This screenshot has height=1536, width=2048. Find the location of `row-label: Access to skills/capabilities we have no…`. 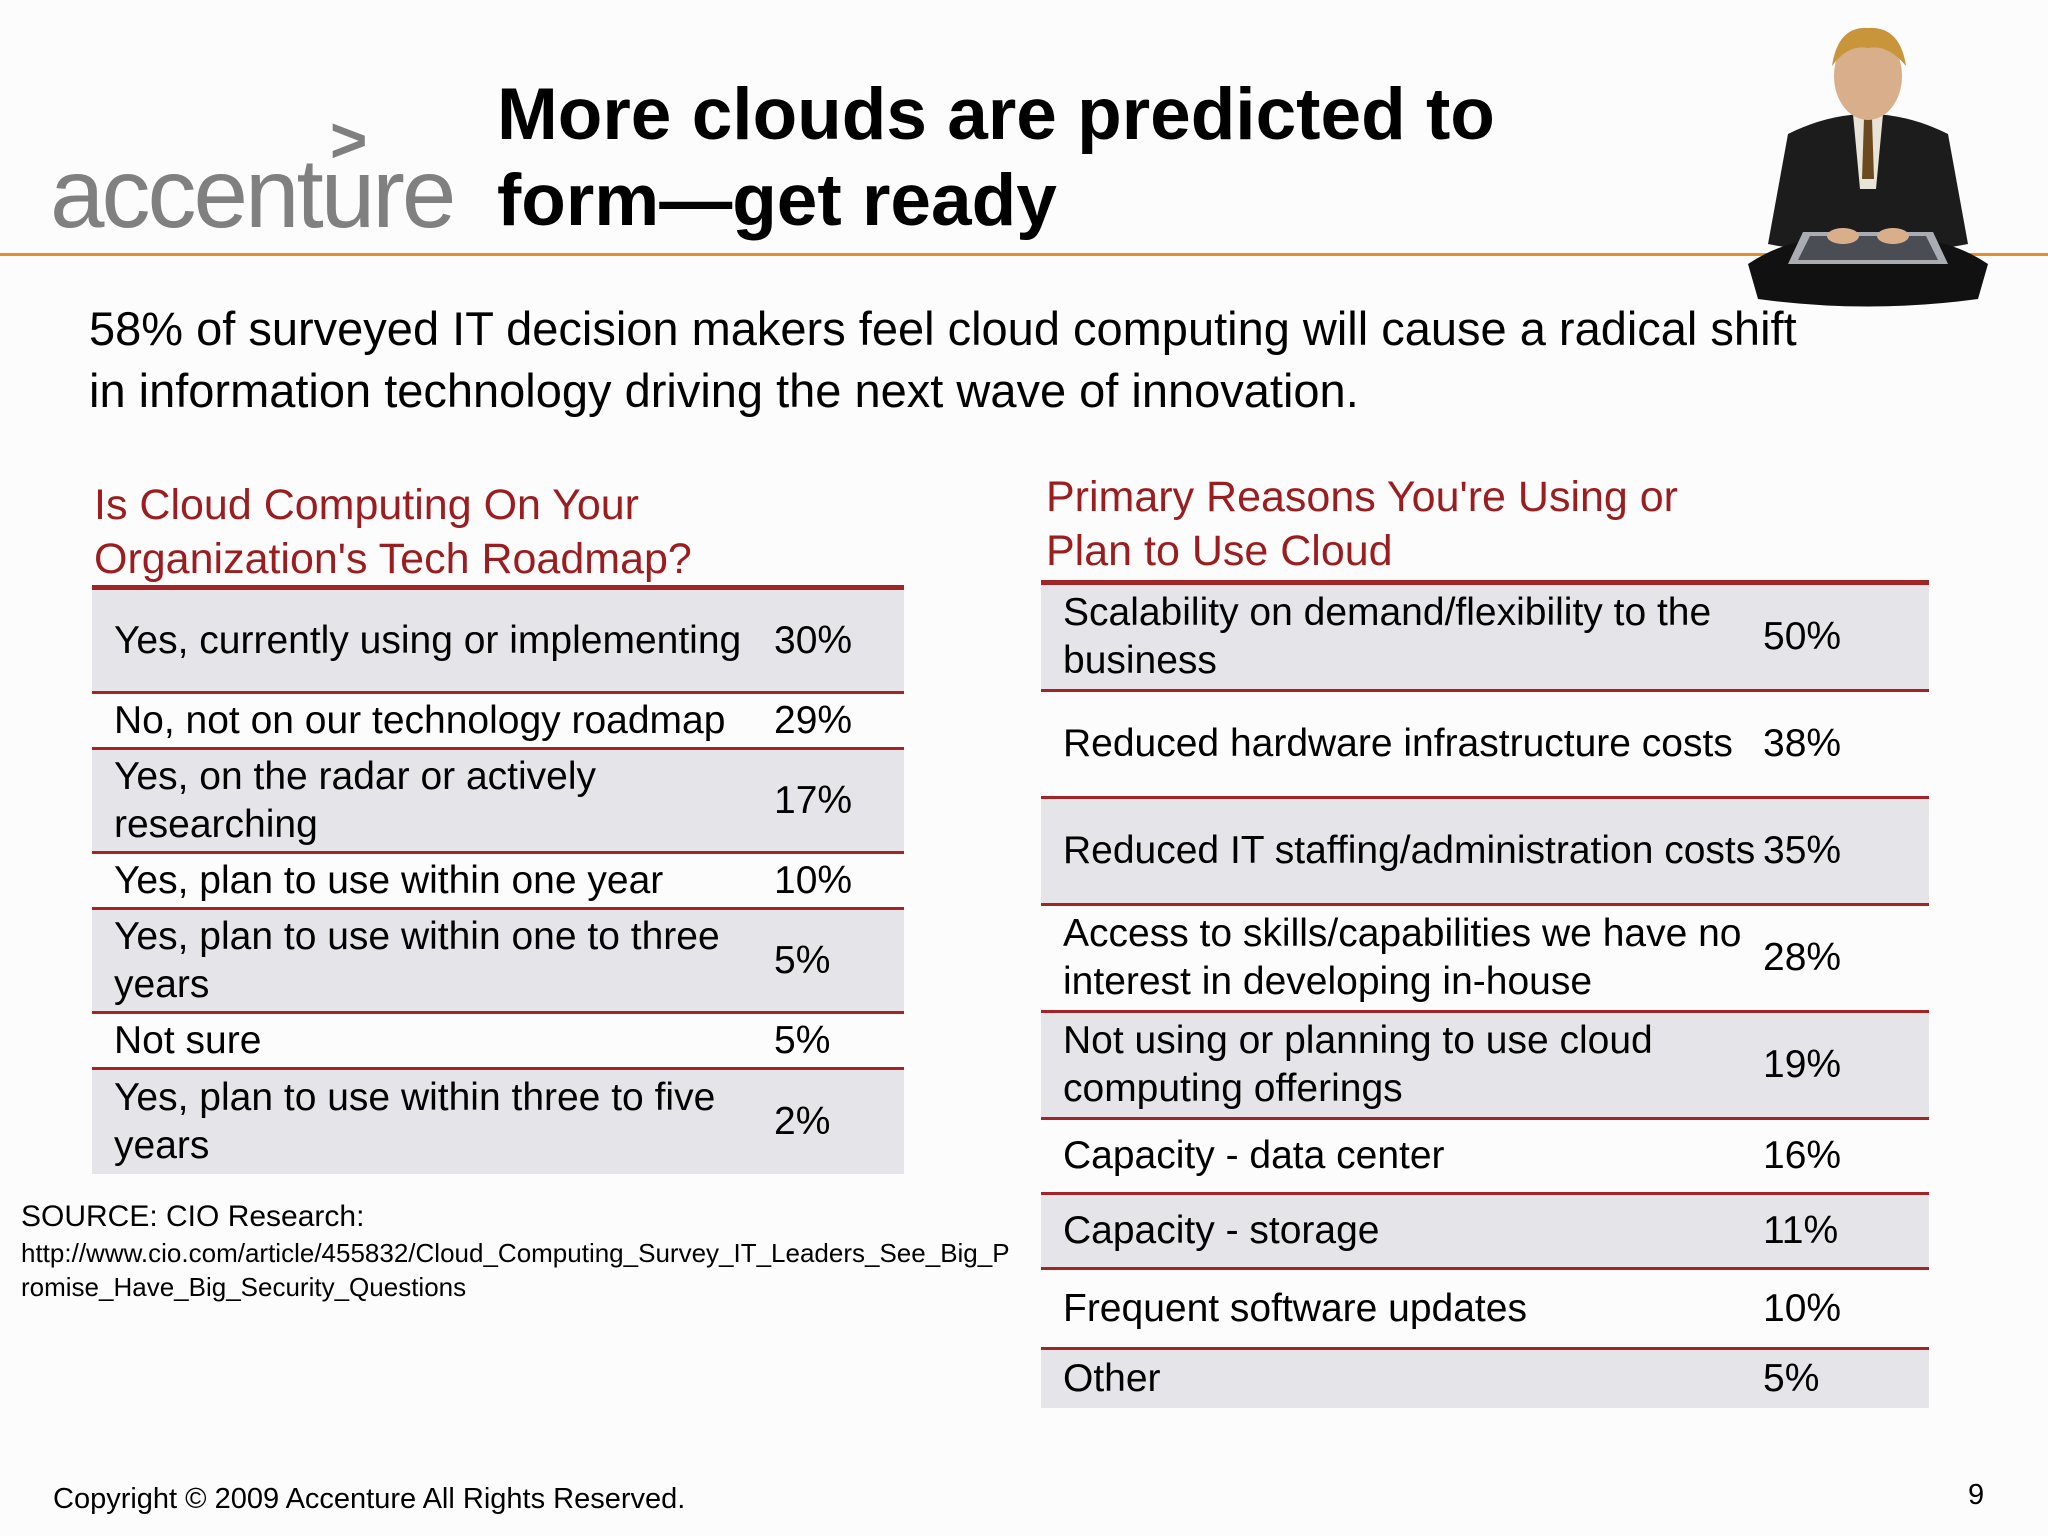

row-label: Access to skills/capabilities we have no… is located at coordinates (1402, 957).